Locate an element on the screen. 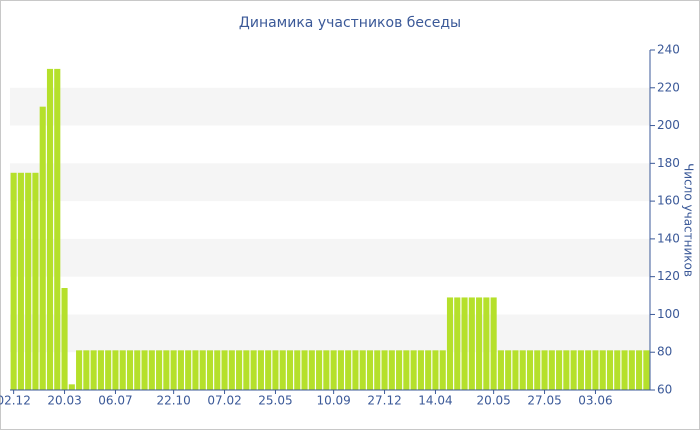  y-tick-label: 60 is located at coordinates (664, 390).